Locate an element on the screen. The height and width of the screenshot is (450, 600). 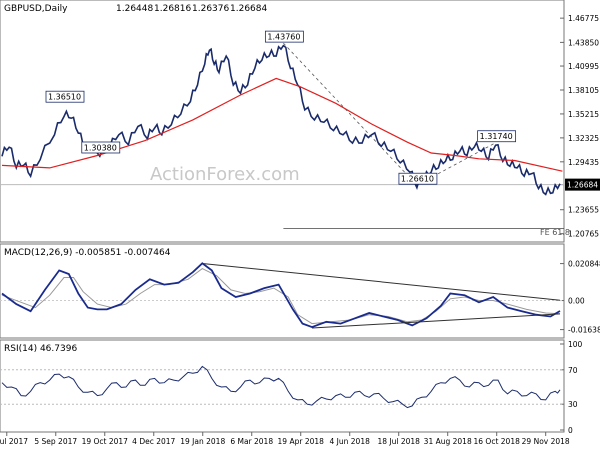
ohlc-open: 1.26448 is located at coordinates (134, 9).